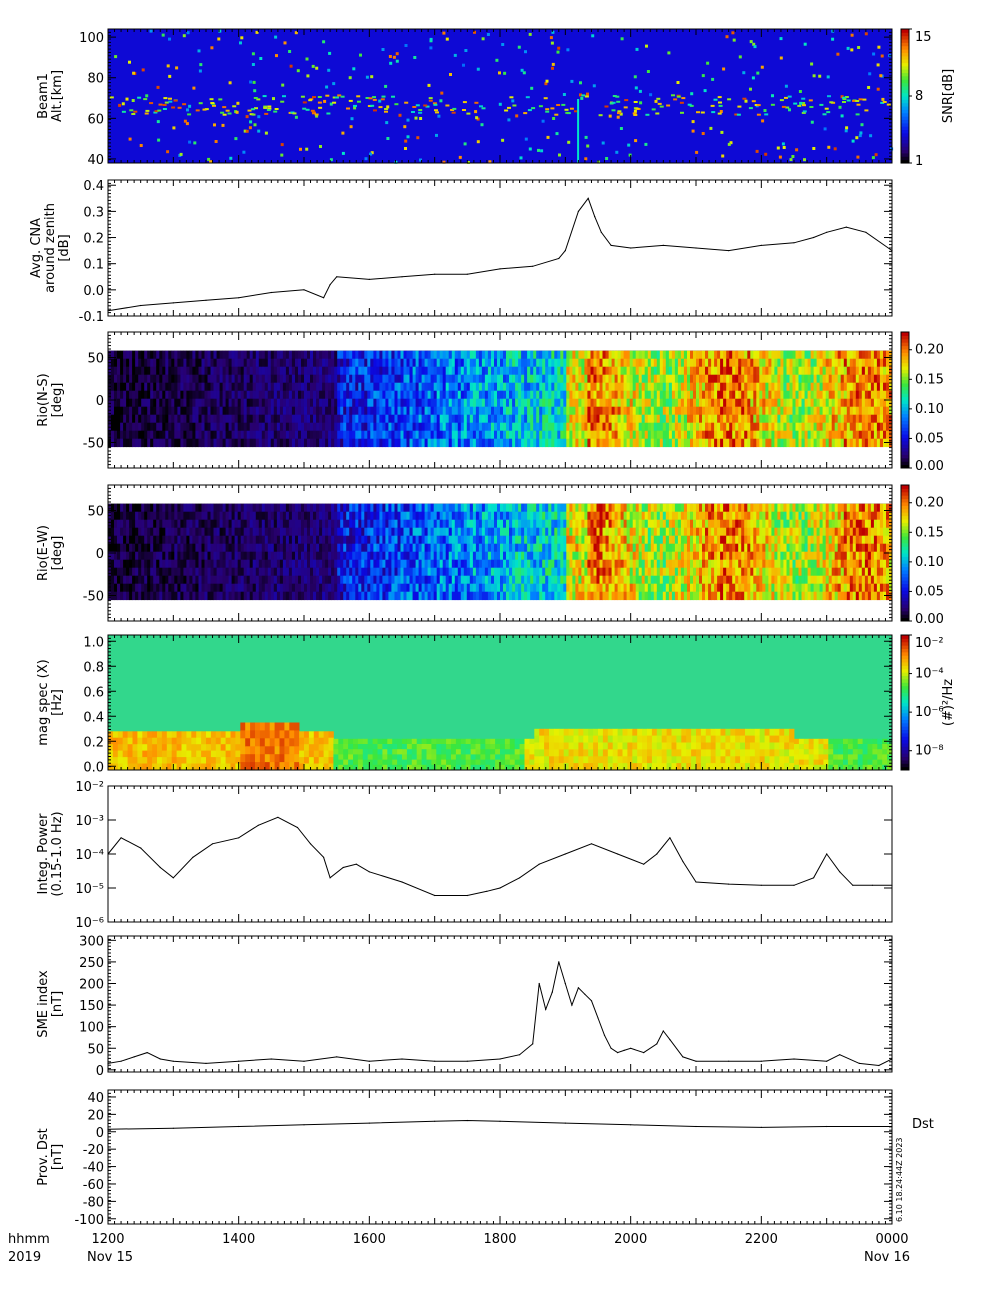 The width and height of the screenshot is (1000, 1300). Describe the element at coordinates (64, 247) in the screenshot. I see `y-axis-label: [dB]` at that location.